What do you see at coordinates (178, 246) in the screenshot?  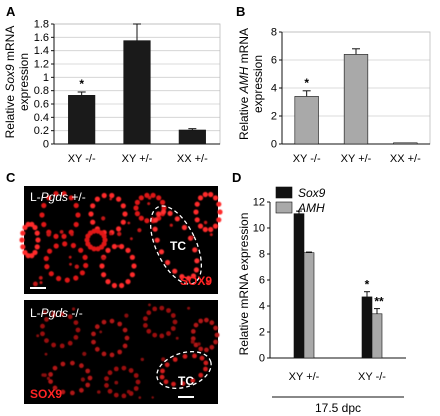 I see `tc-label-top: TC` at bounding box center [178, 246].